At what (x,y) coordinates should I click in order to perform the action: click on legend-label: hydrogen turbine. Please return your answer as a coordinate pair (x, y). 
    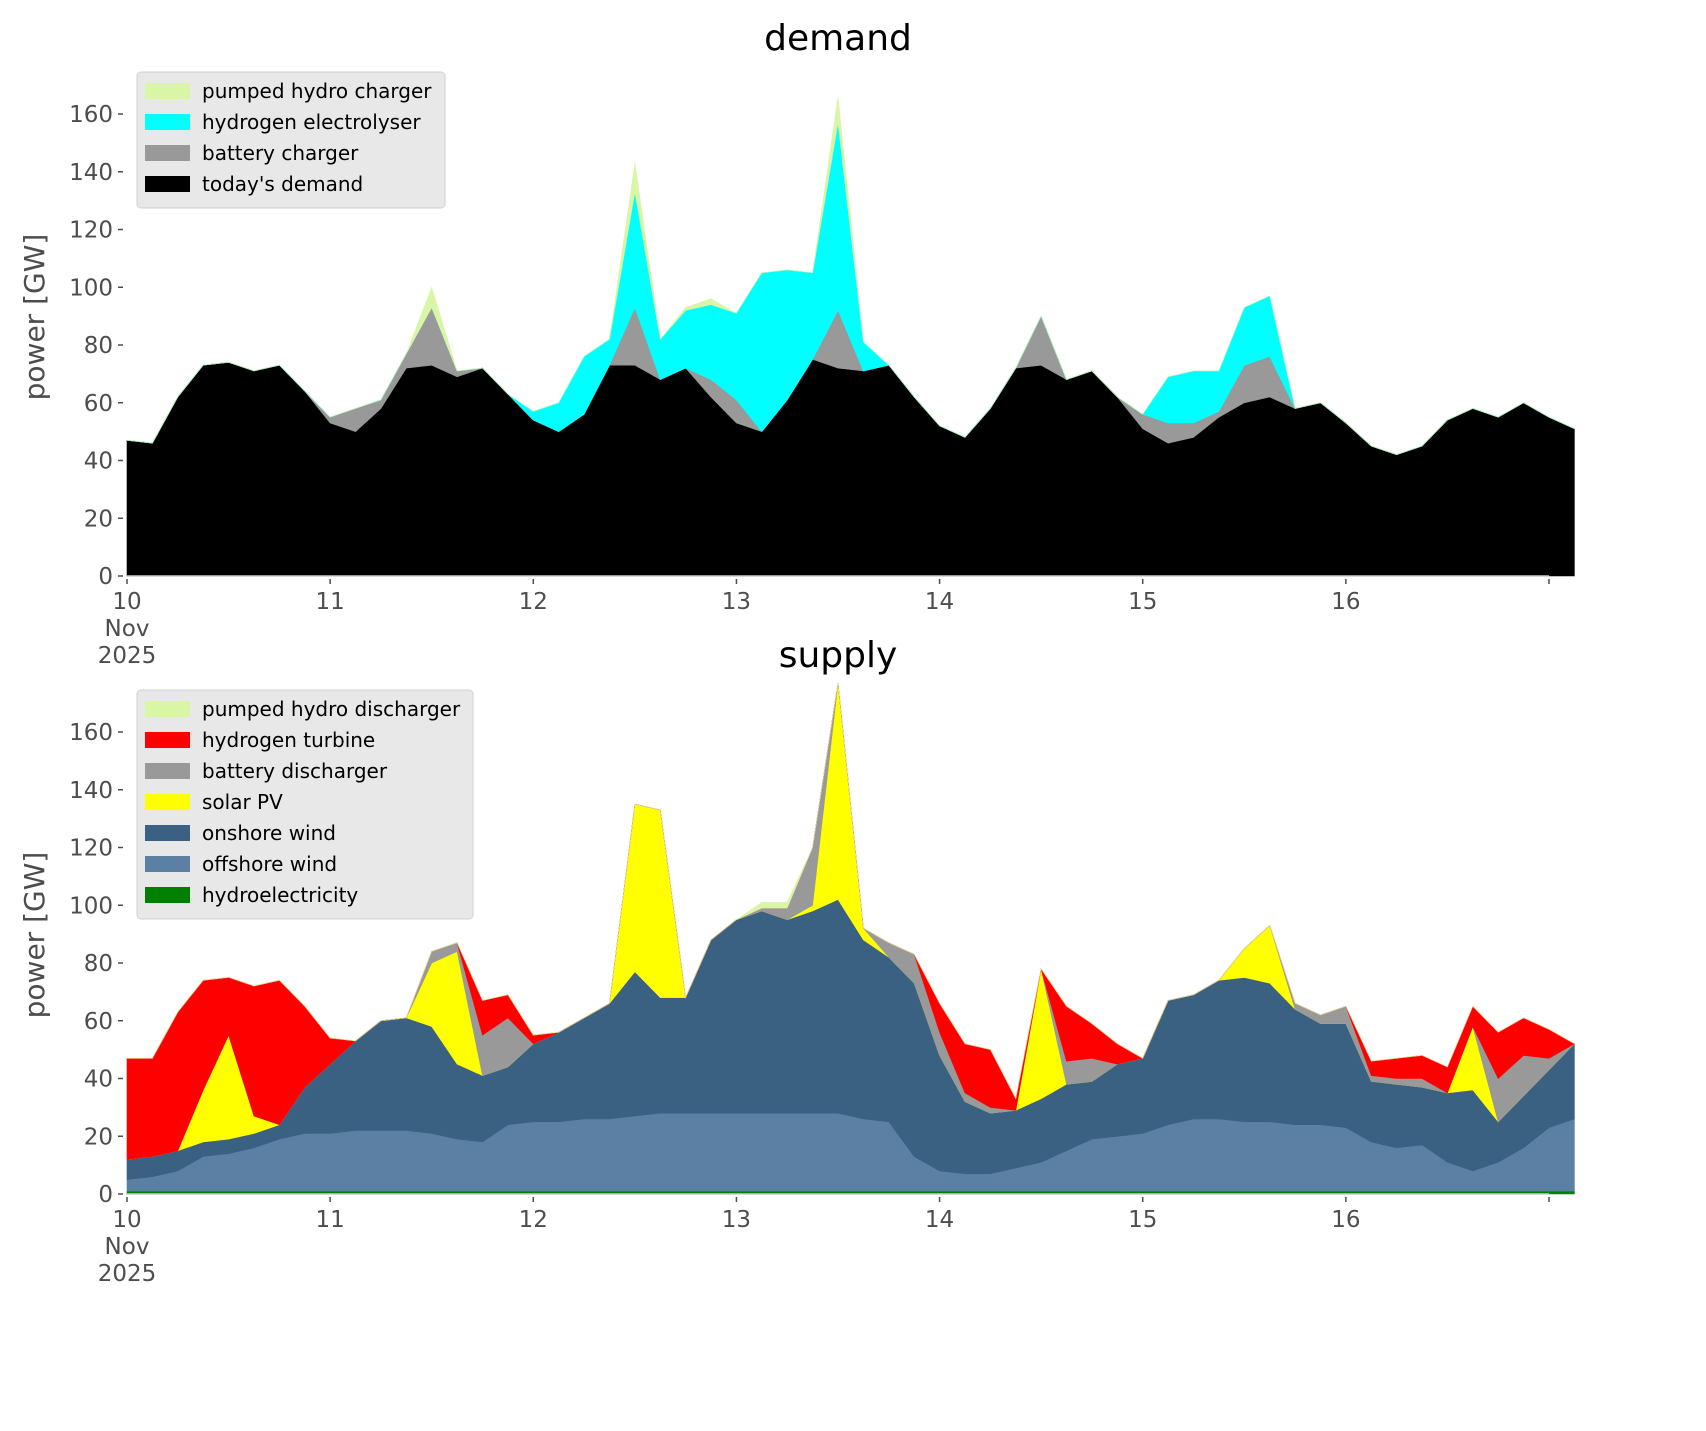
    Looking at the image, I should click on (288, 740).